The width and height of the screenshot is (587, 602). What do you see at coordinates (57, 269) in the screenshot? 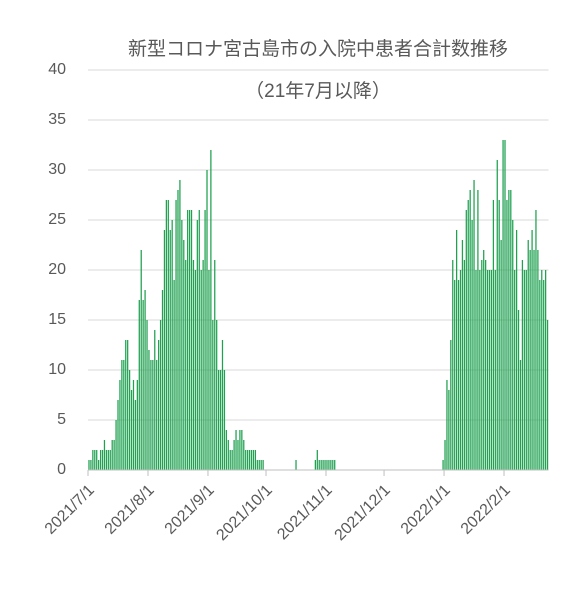
I see `y-tick-label: 20` at bounding box center [57, 269].